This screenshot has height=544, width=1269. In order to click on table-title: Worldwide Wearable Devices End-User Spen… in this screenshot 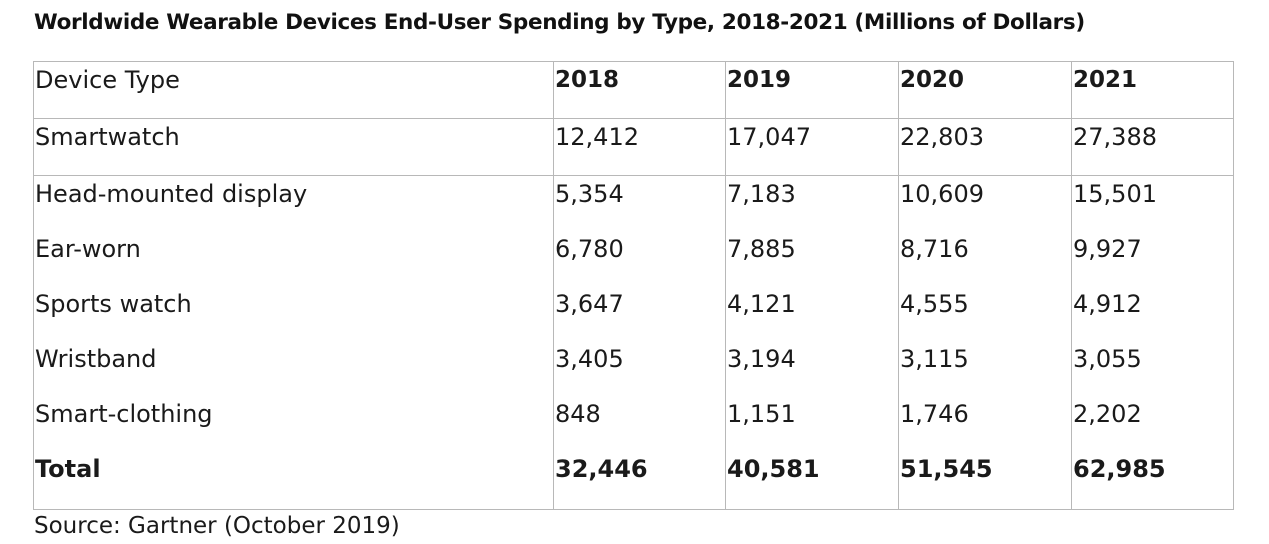, I will do `click(559, 22)`.